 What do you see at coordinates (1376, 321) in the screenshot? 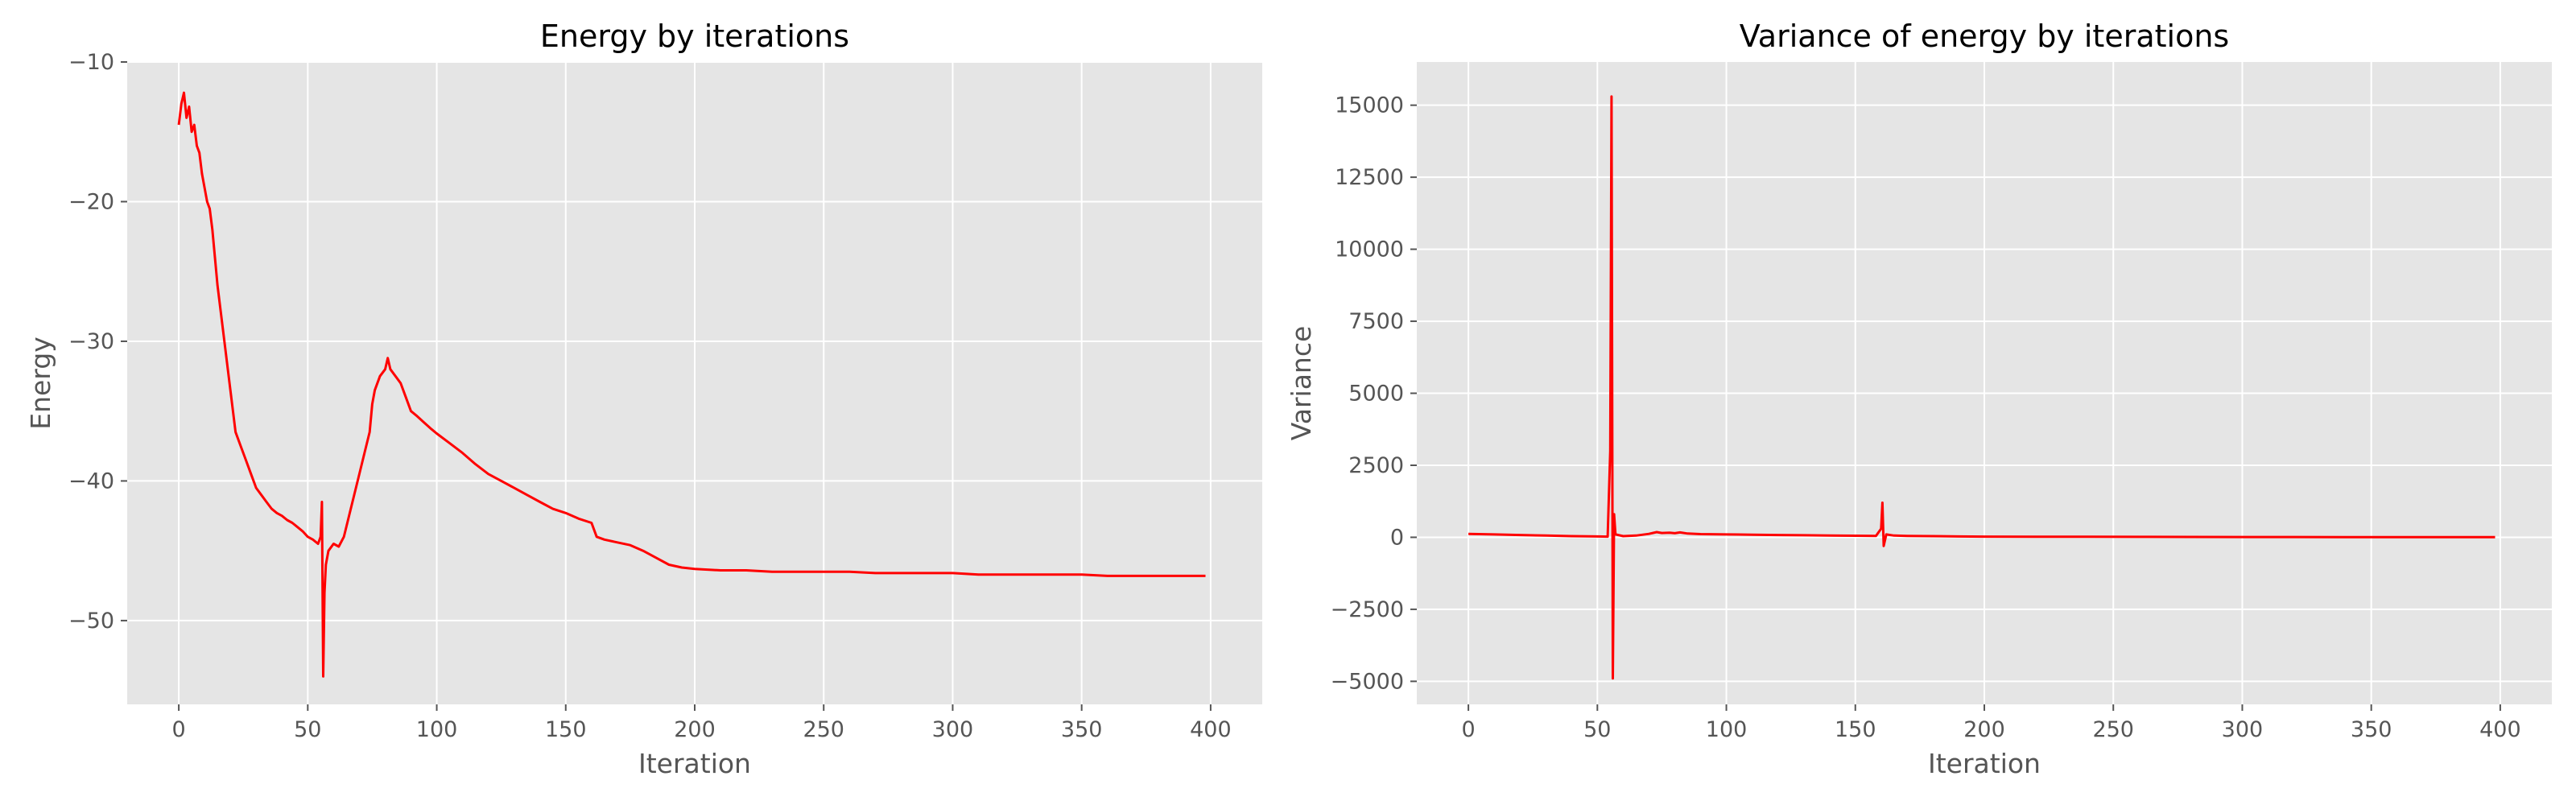
I see `y-tick-label: 7500` at bounding box center [1376, 321].